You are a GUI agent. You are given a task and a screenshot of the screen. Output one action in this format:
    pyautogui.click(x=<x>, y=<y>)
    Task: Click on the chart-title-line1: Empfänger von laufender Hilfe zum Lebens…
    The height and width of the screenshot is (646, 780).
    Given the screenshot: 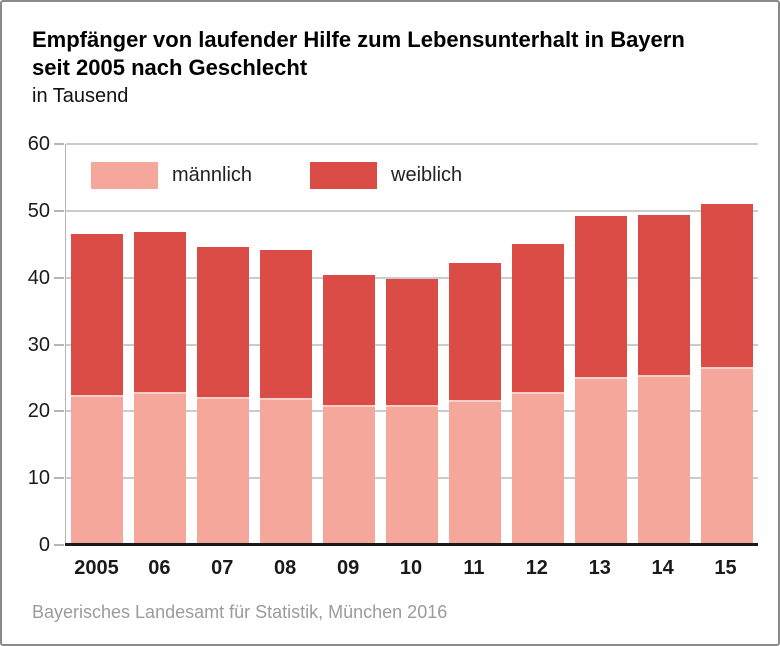 What is the action you would take?
    pyautogui.click(x=358, y=39)
    